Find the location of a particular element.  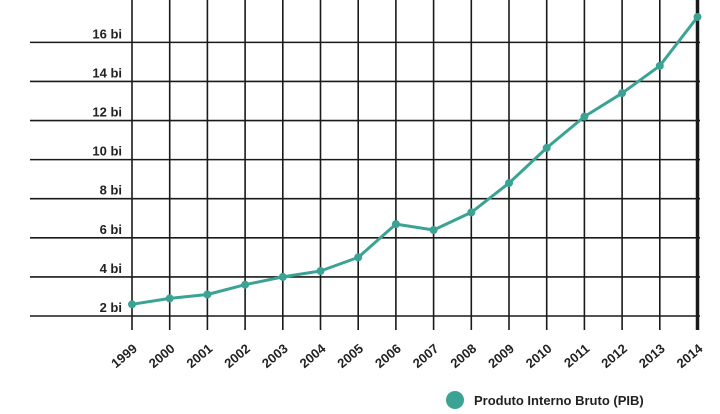

x-tick-label: 1999 is located at coordinates (124, 356).